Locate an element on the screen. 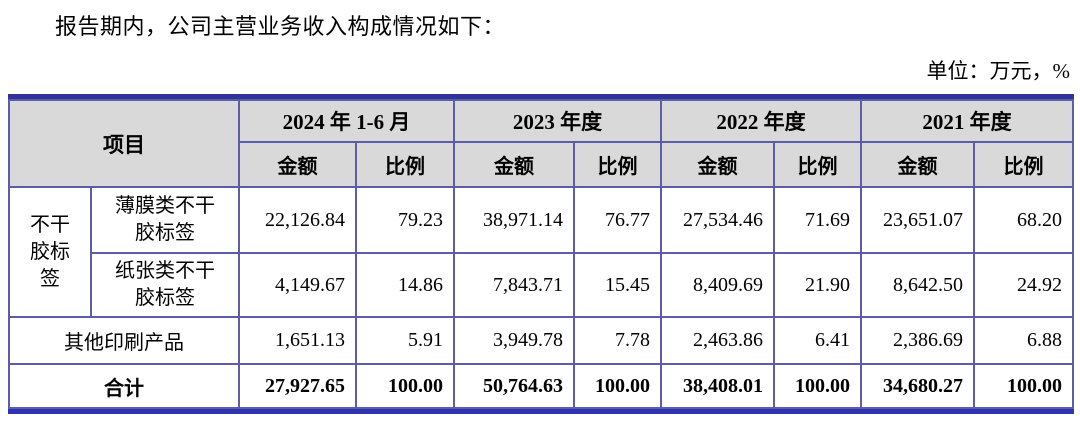  cell-amount-2024: 22,126.84 is located at coordinates (297, 220).